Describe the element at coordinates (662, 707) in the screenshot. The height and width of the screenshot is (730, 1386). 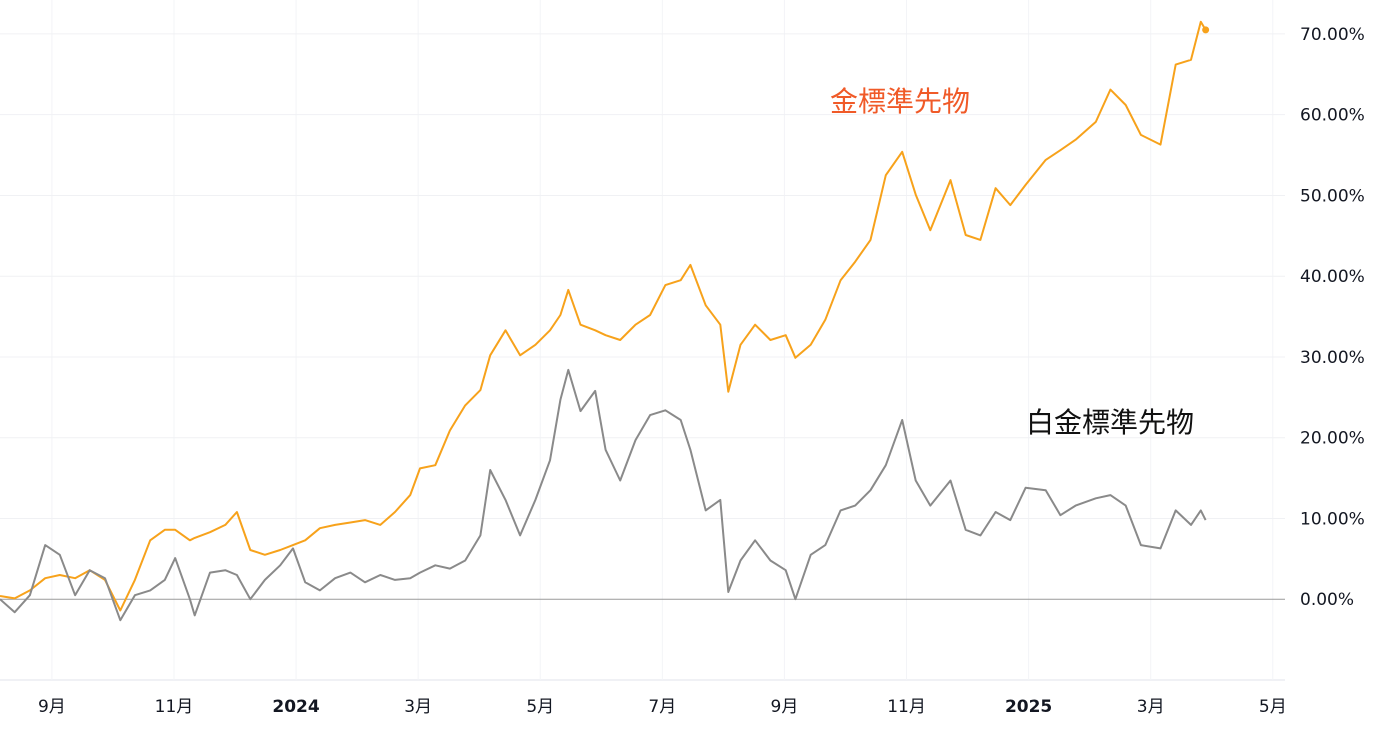
I see `x-tick-label: 7月` at that location.